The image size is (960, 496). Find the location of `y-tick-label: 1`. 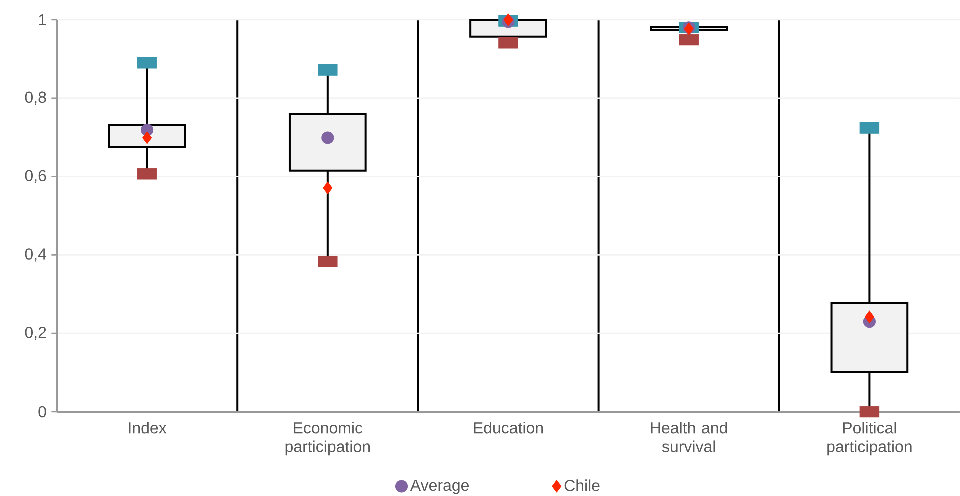

y-tick-label: 1 is located at coordinates (42, 20).